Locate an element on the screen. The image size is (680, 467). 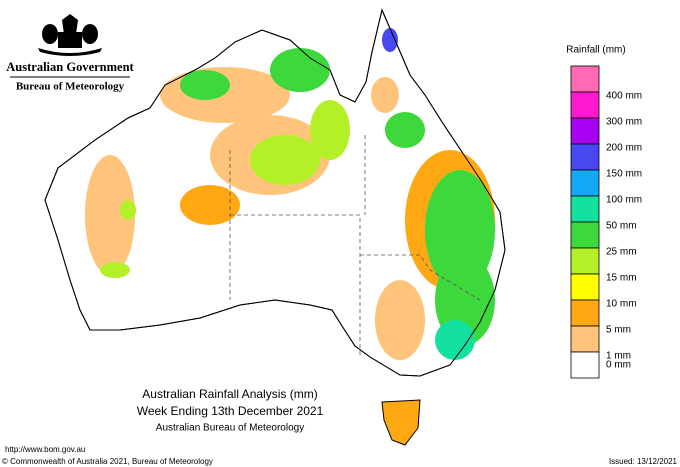
legend-label: 100 mm is located at coordinates (624, 200).